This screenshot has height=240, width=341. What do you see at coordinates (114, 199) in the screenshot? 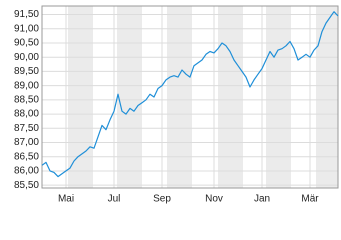
I see `x-tick-label: Jul` at bounding box center [114, 199].